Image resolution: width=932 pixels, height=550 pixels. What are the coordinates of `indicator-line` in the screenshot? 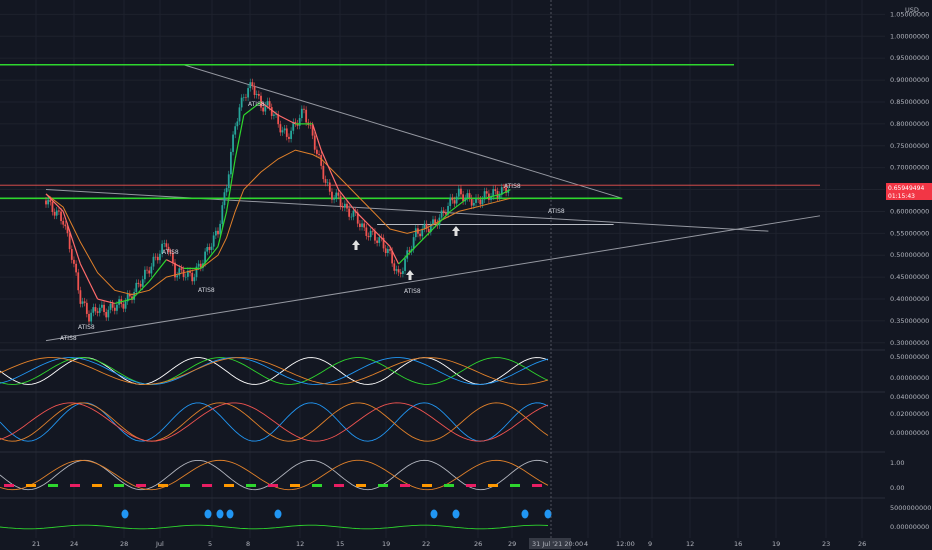 It's located at (274, 527).